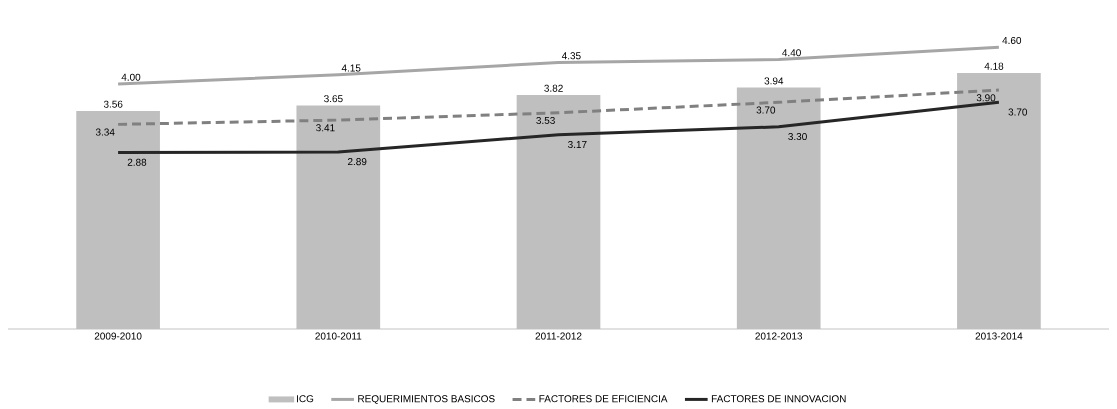 Image resolution: width=1117 pixels, height=409 pixels. I want to click on data-label: 3.90, so click(986, 98).